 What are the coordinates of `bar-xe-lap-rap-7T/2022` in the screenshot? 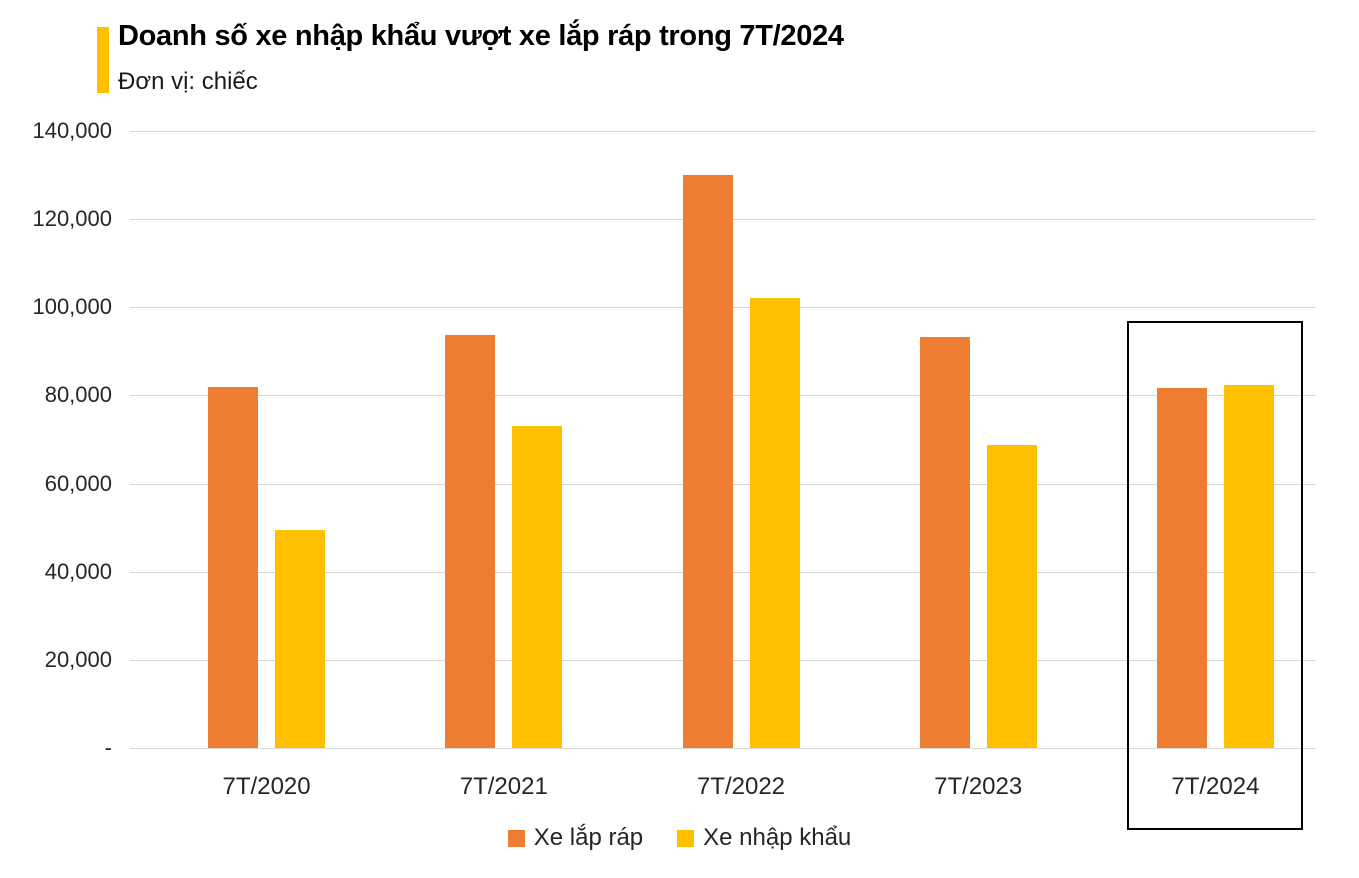 It's located at (707, 461).